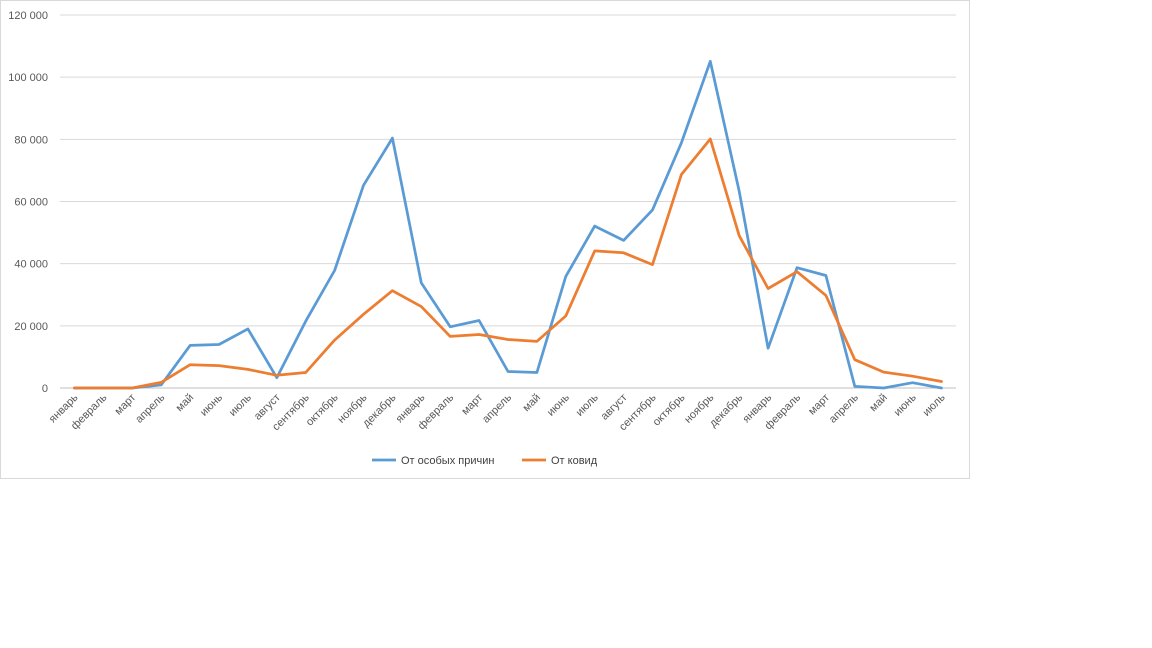  Describe the element at coordinates (45, 389) in the screenshot. I see `y-tick-label: 0` at that location.